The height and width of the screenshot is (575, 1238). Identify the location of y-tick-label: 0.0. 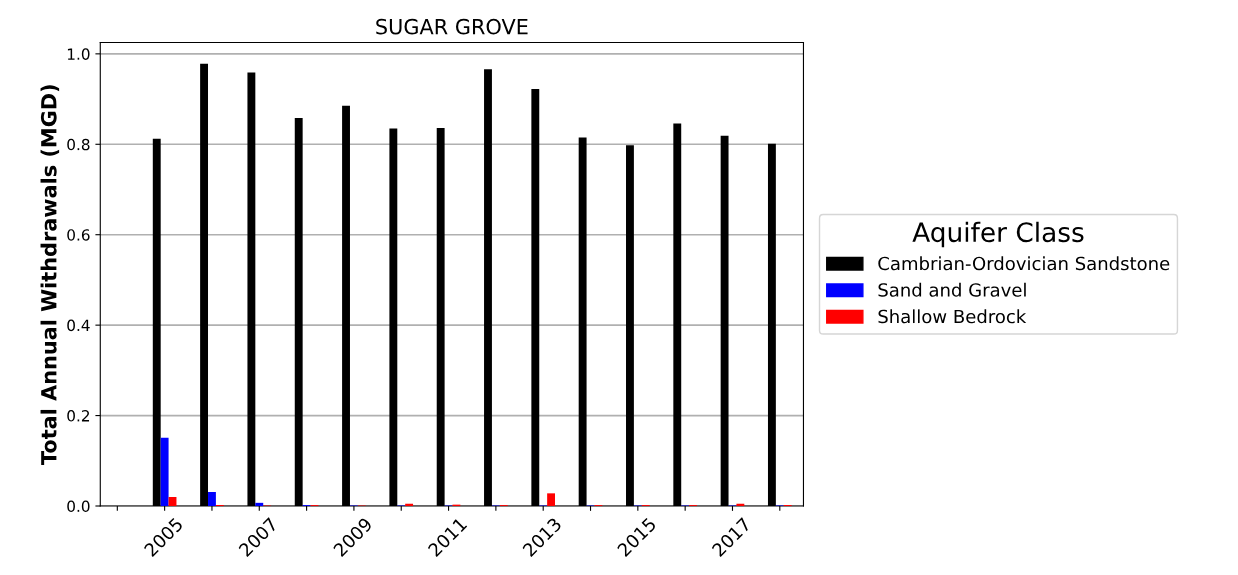
(78, 506).